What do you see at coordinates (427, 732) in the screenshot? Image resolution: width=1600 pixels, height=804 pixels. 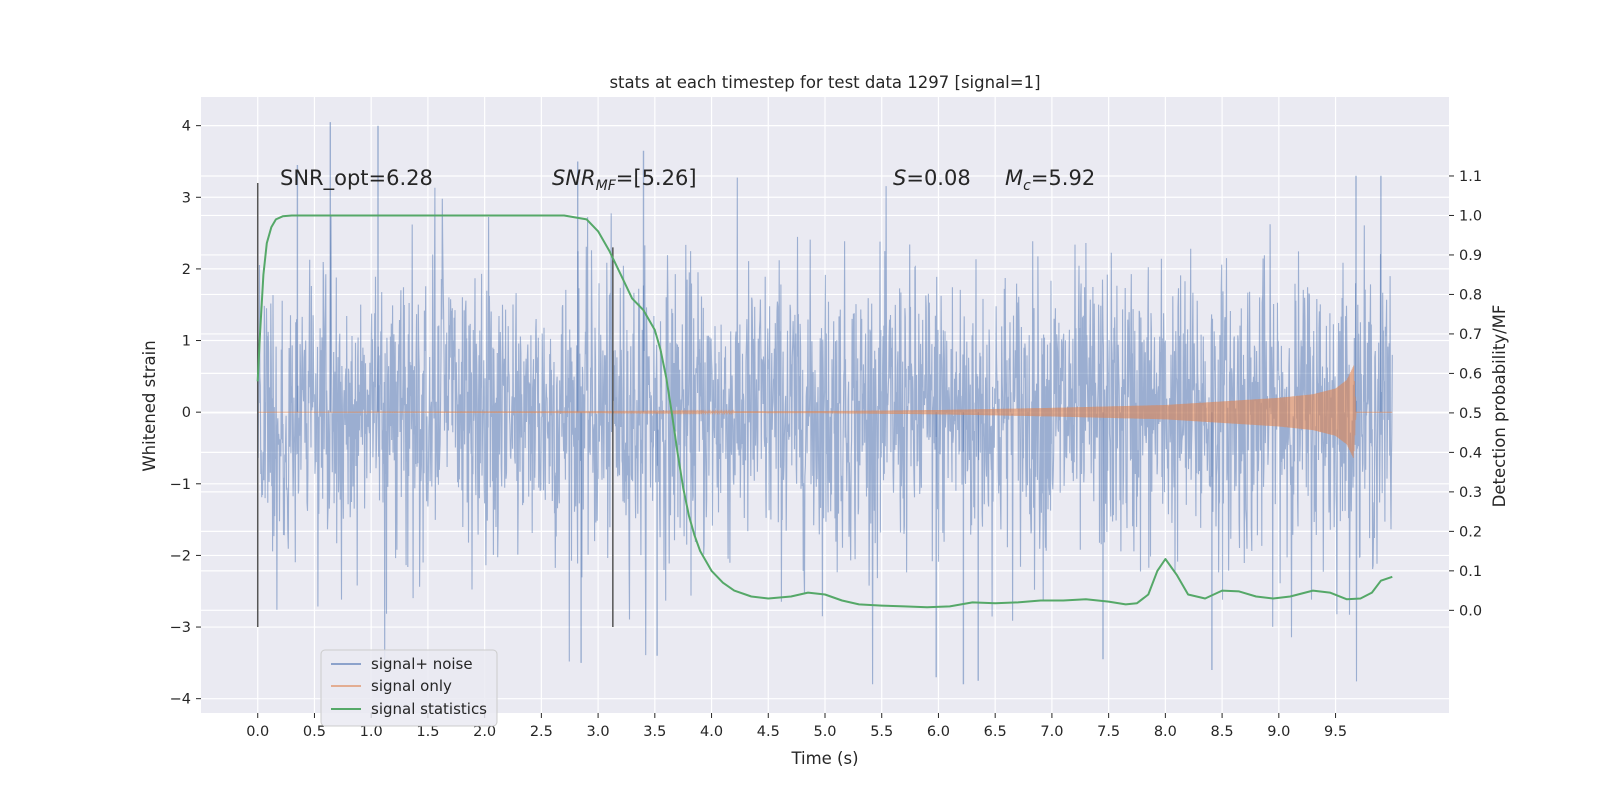 I see `x-tick-label: 1.5` at bounding box center [427, 732].